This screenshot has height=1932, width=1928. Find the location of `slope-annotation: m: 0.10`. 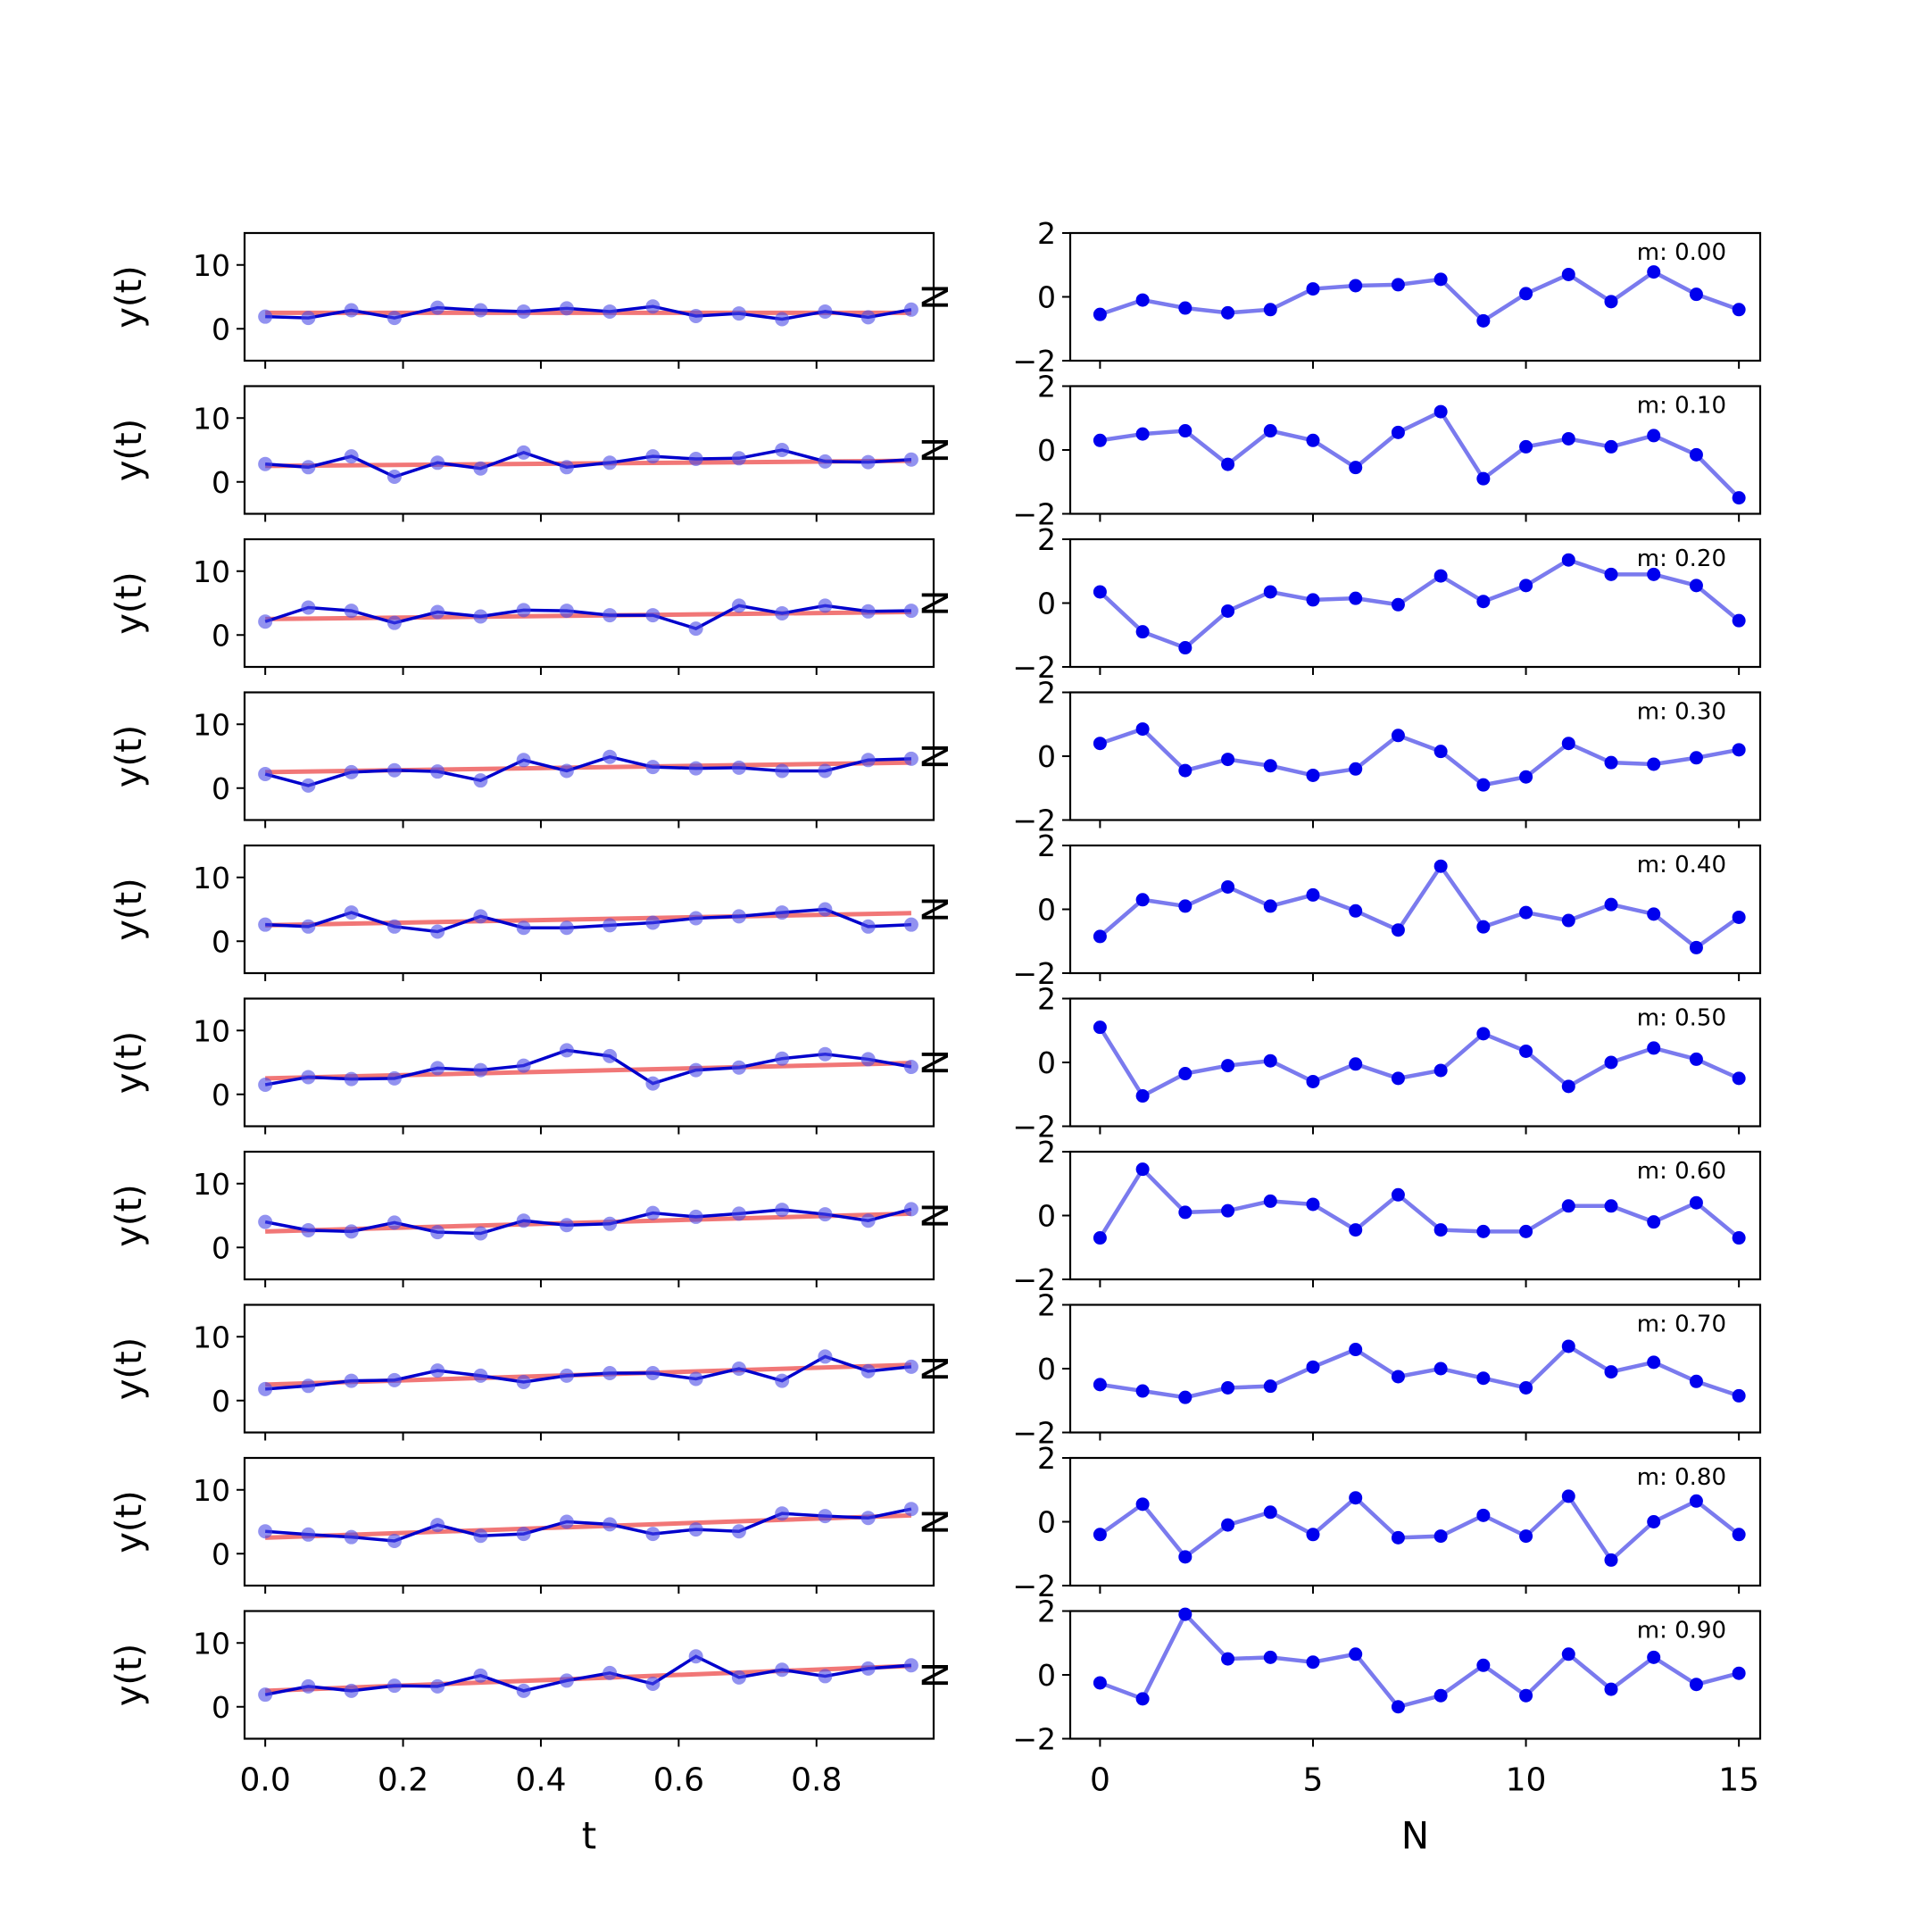

slope-annotation: m: 0.10 is located at coordinates (1681, 406).